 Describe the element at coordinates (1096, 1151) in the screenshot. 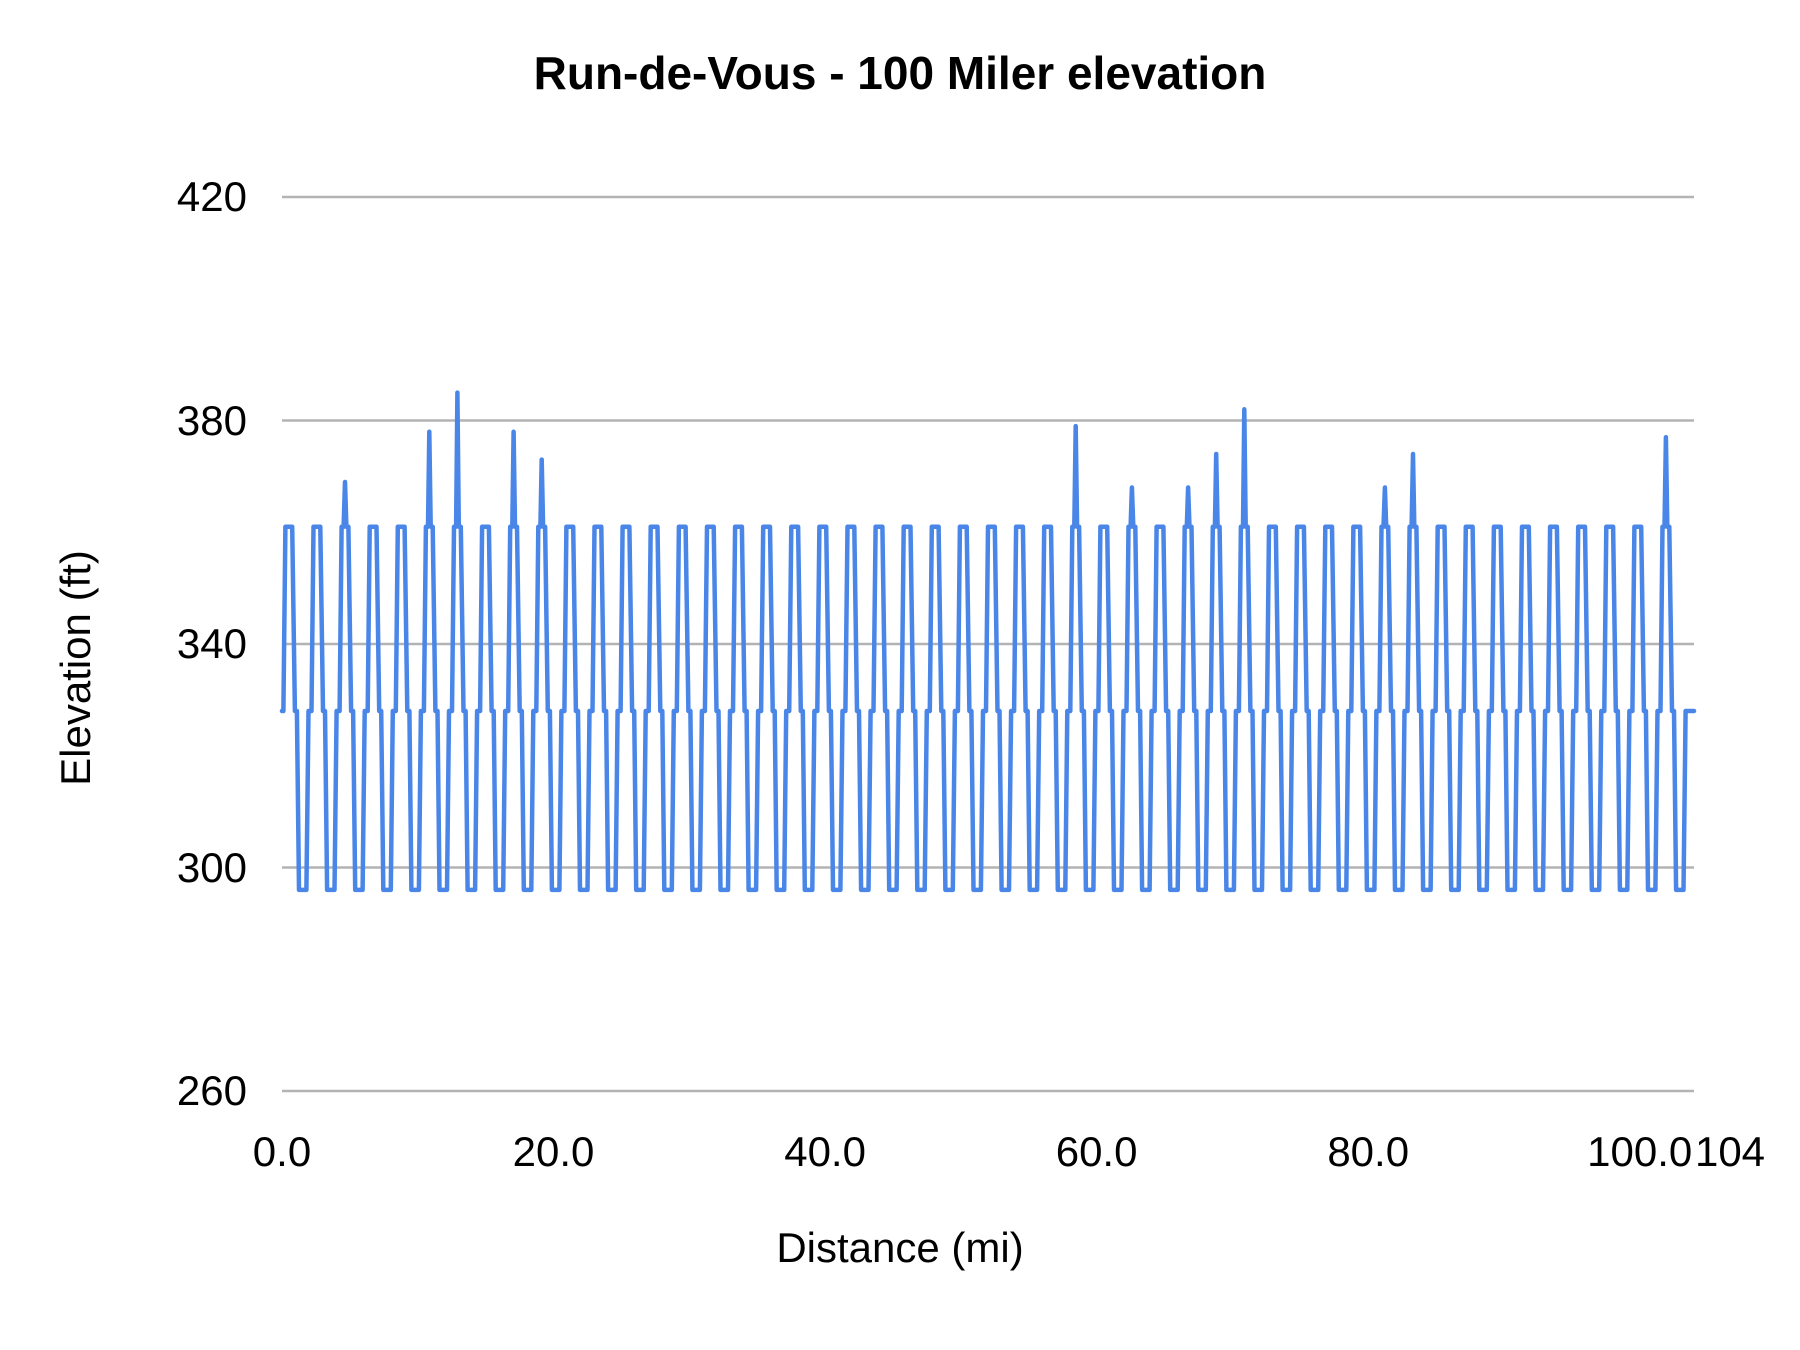

I see `x-tick-label-60.0: 60.0` at that location.